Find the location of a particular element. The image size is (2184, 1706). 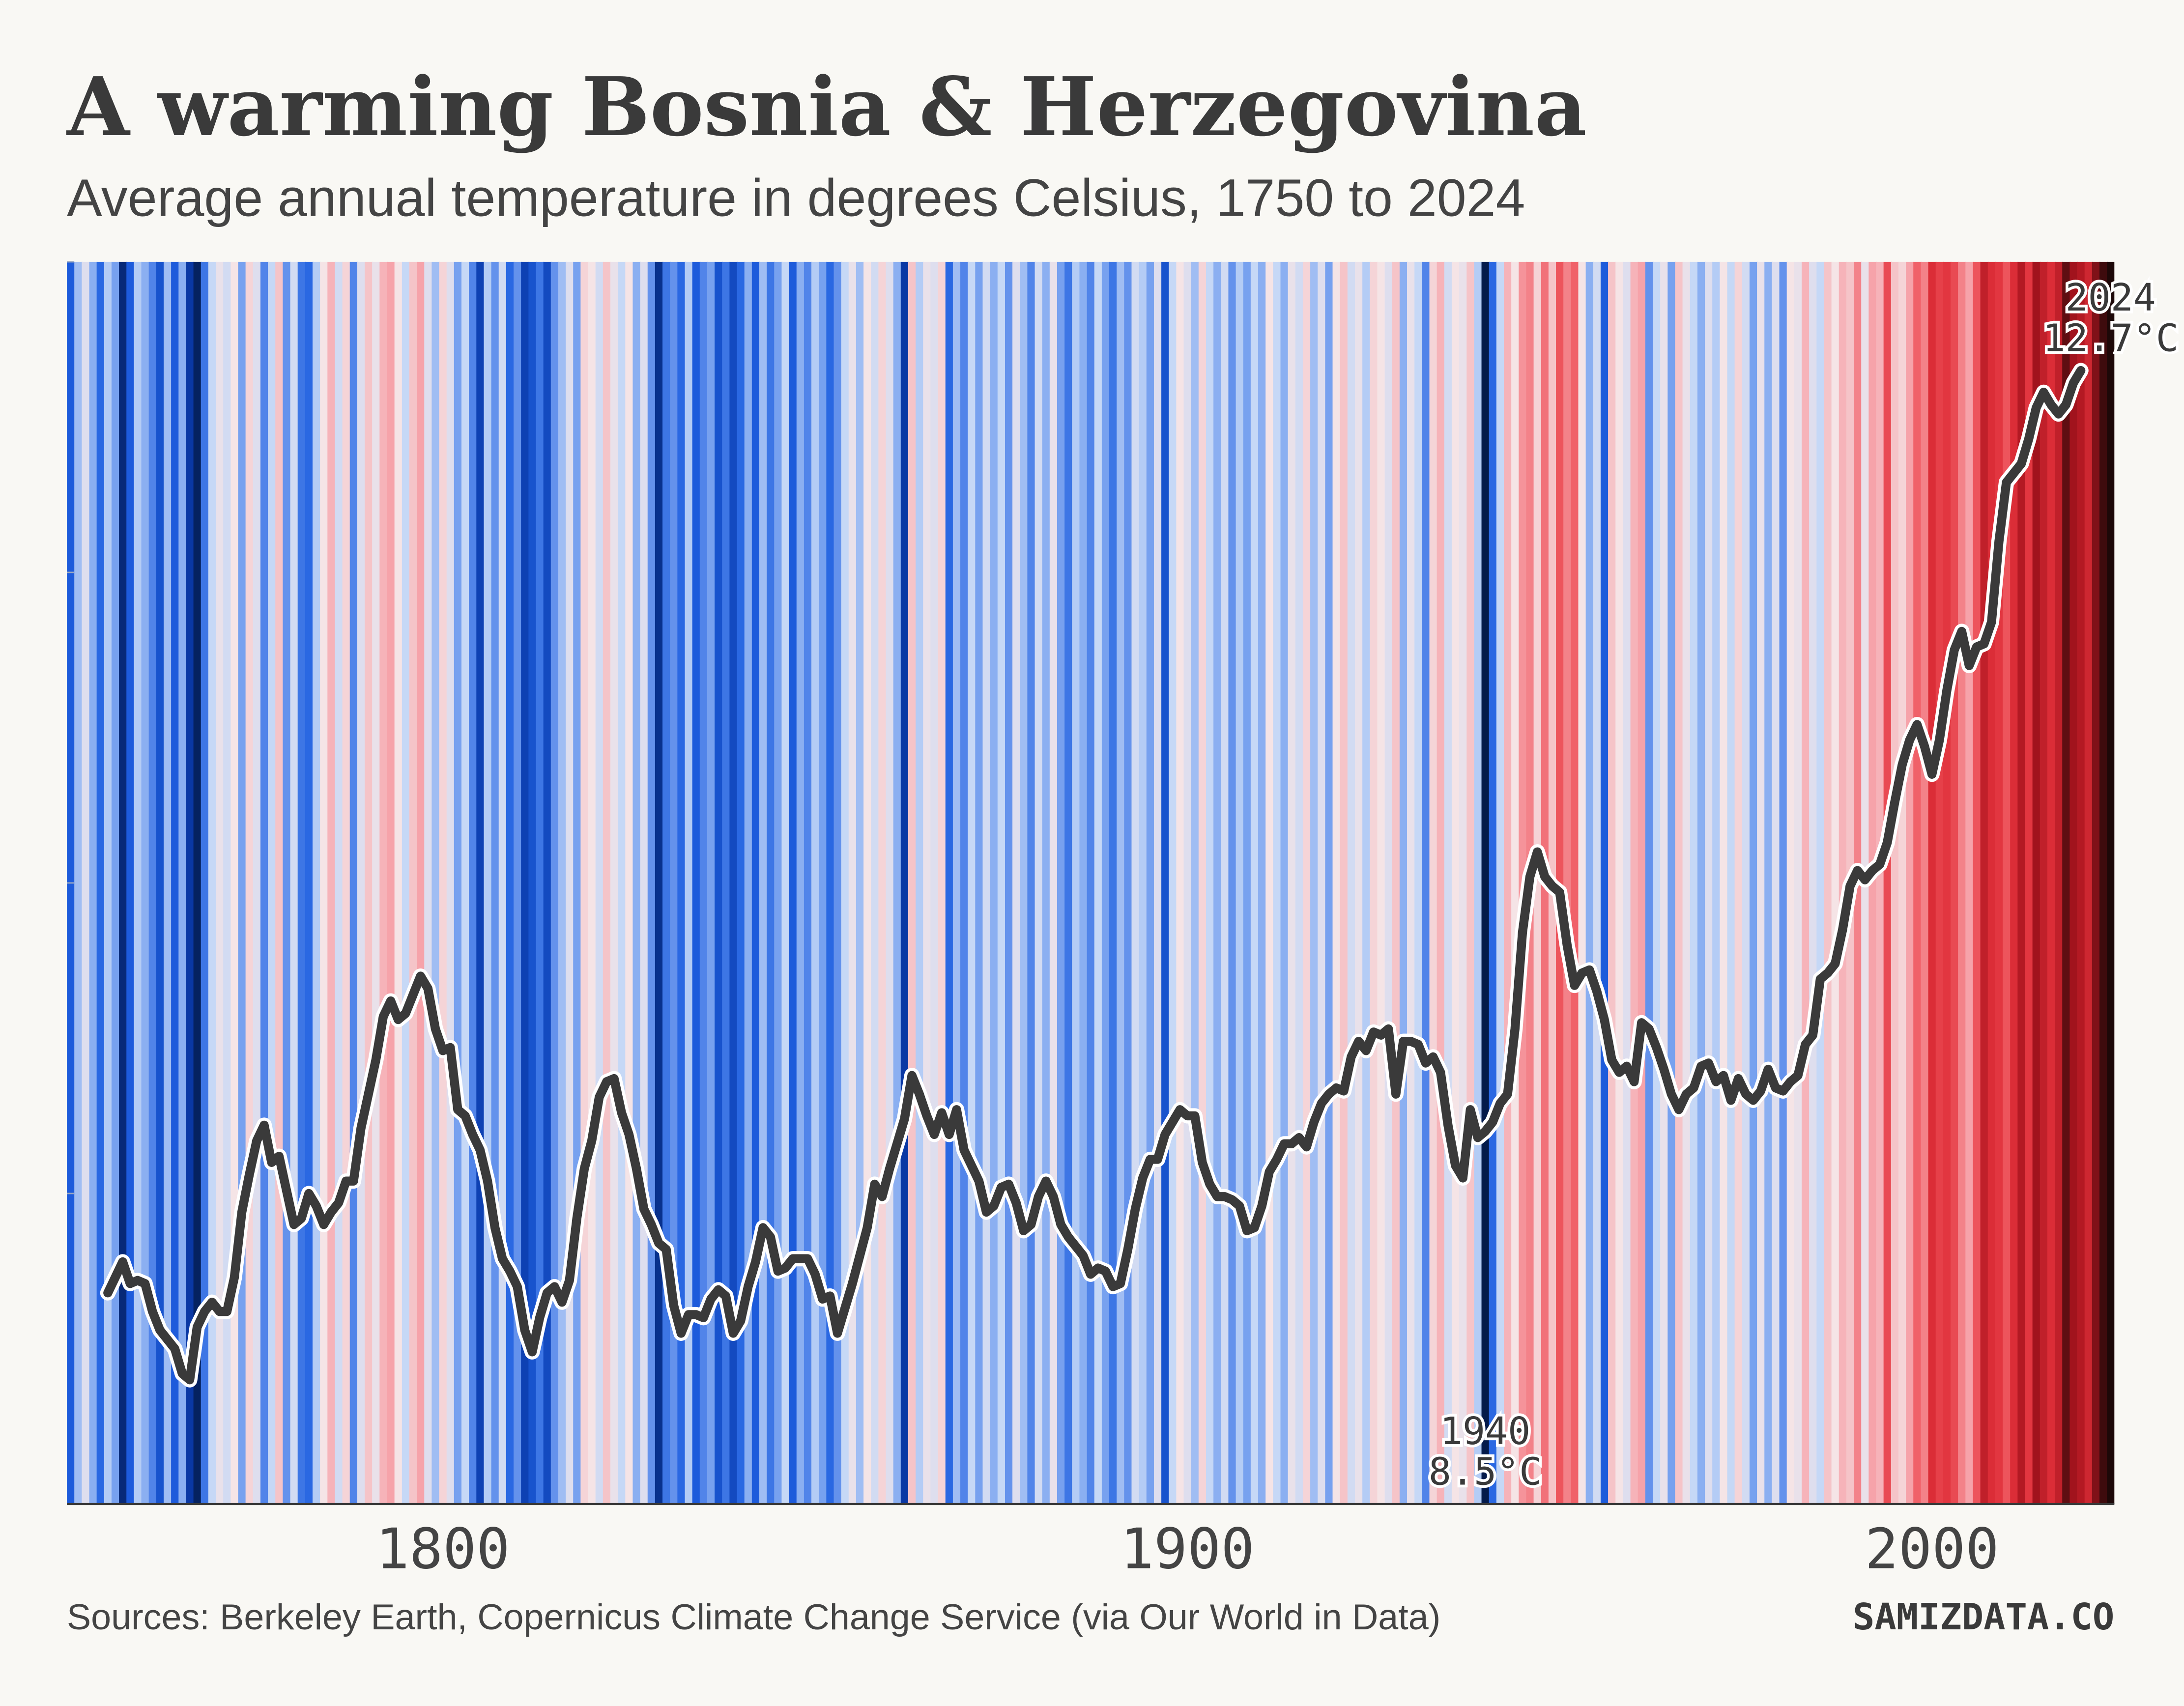

x-tick-label: 1900 is located at coordinates (1188, 1548).